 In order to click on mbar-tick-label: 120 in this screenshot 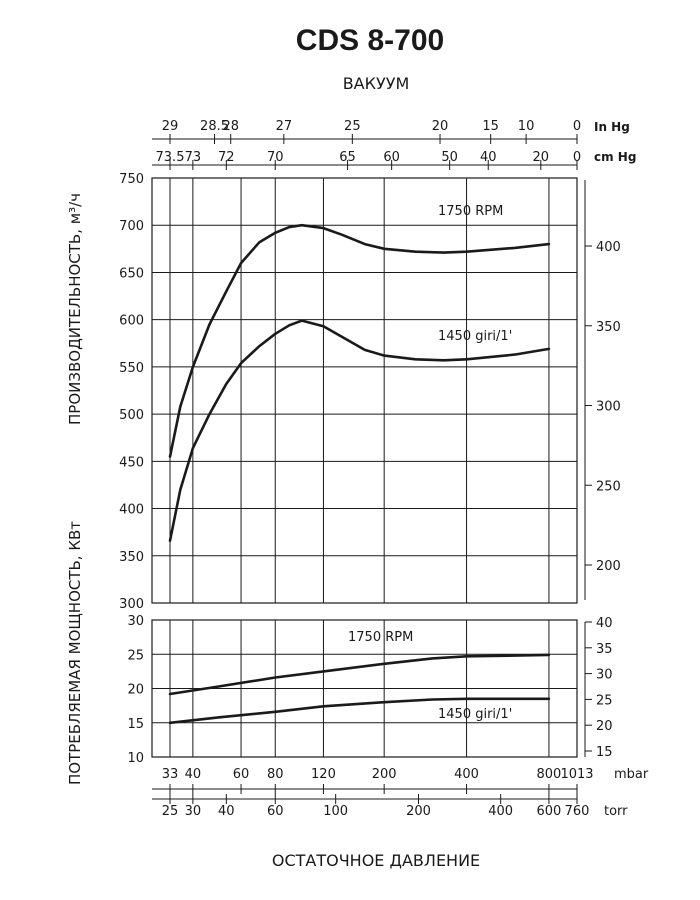, I will do `click(323, 774)`.